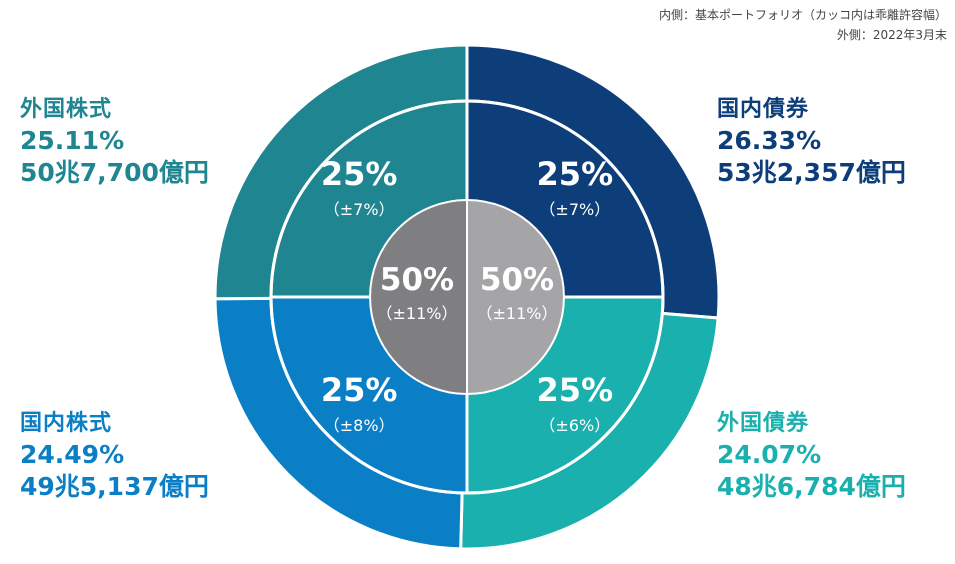 This screenshot has height=564, width=955. I want to click on legend-name: 外国株式, so click(66, 109).